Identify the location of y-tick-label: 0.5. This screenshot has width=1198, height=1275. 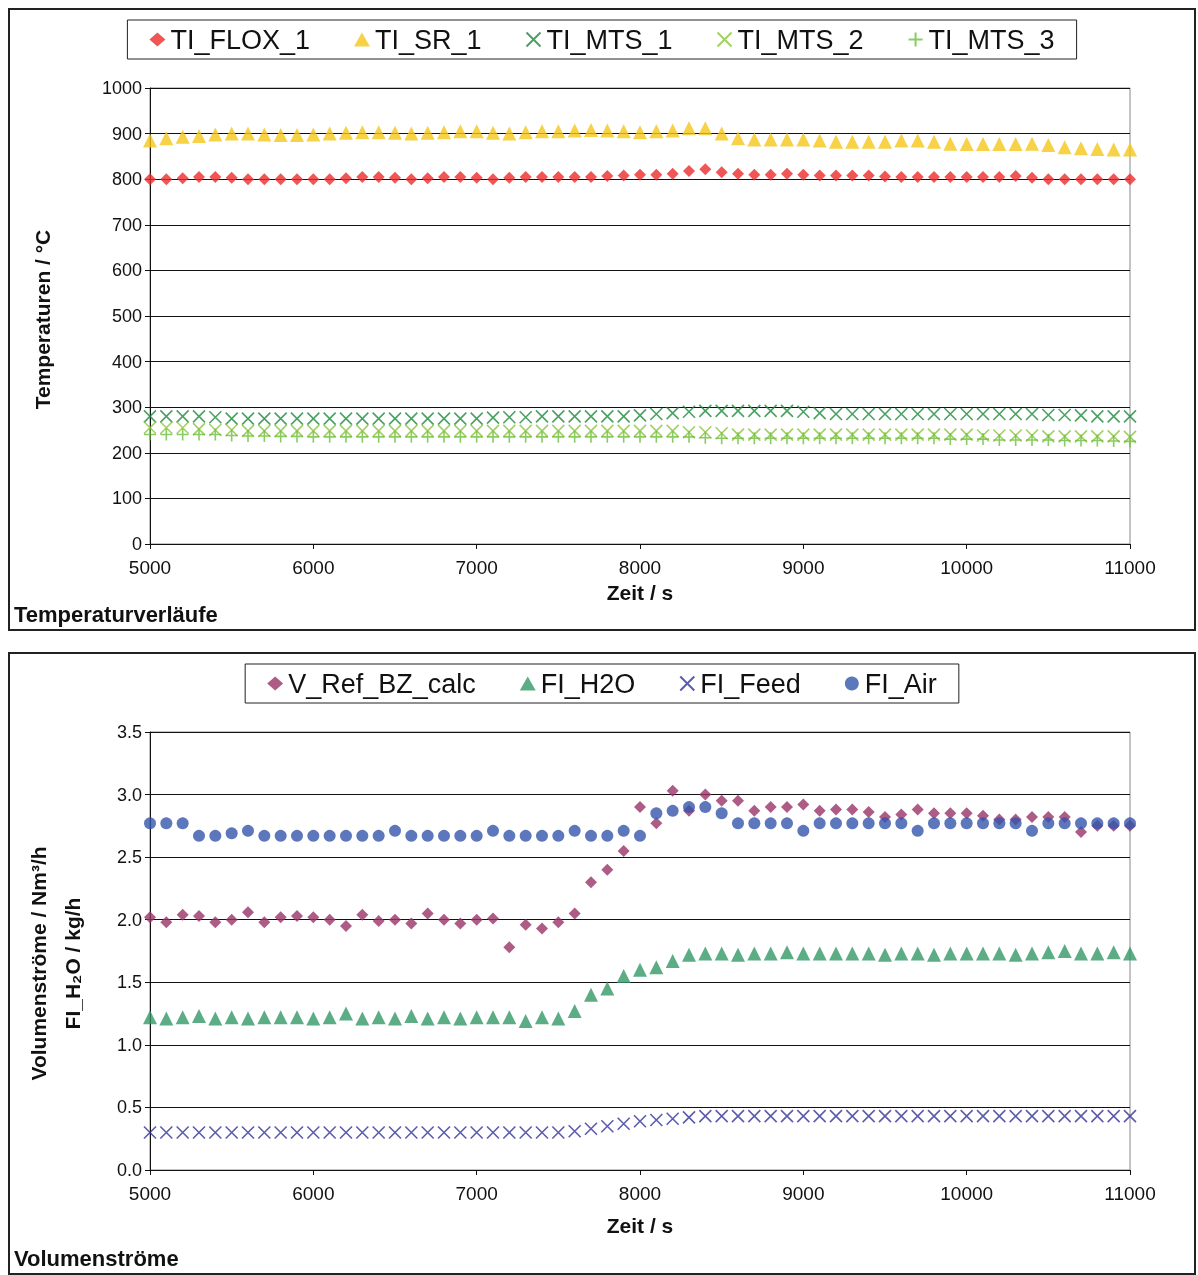
(129, 1107).